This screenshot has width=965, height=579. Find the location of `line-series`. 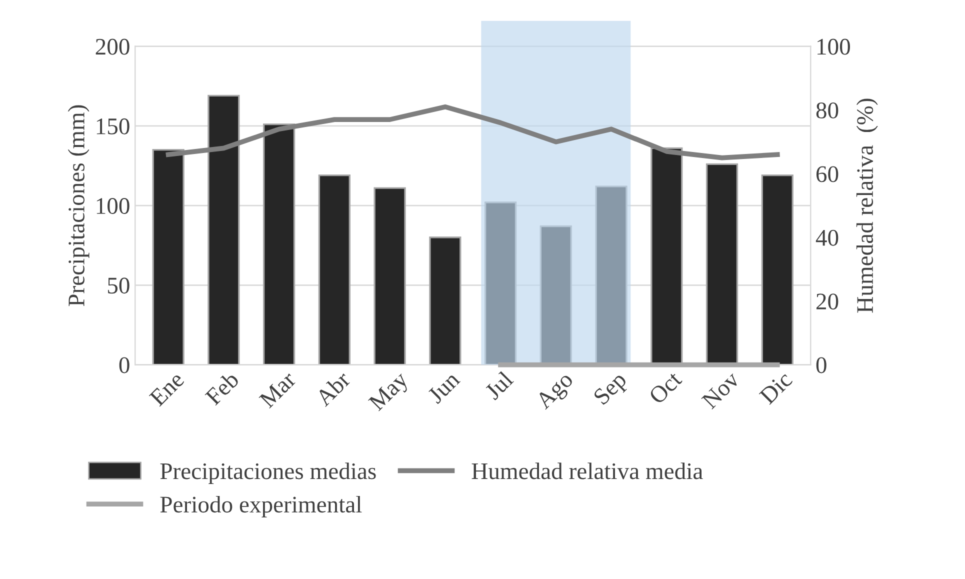

line-series is located at coordinates (473, 132).